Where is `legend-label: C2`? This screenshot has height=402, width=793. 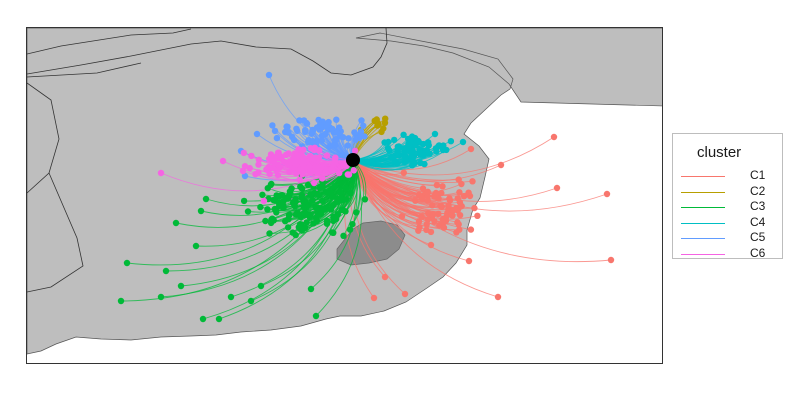
legend-label: C2 is located at coordinates (758, 190).